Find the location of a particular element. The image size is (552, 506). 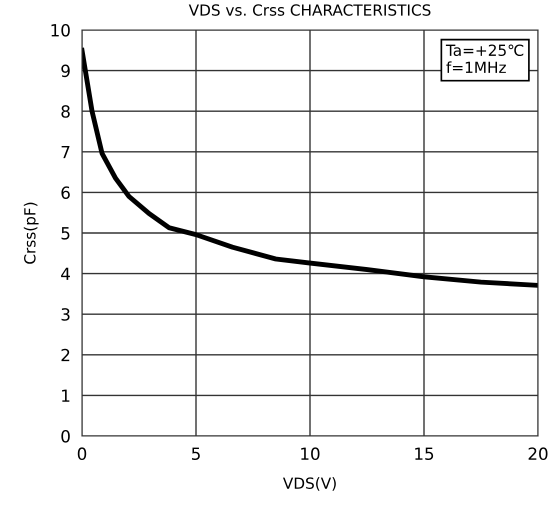

x-tick-label: 15 is located at coordinates (424, 454).